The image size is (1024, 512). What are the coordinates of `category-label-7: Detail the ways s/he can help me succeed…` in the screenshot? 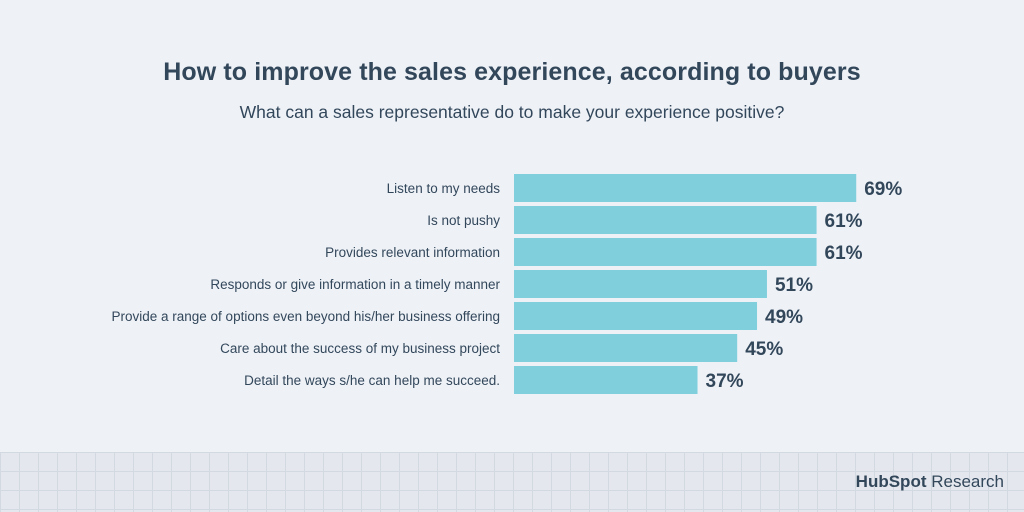 It's located at (372, 380).